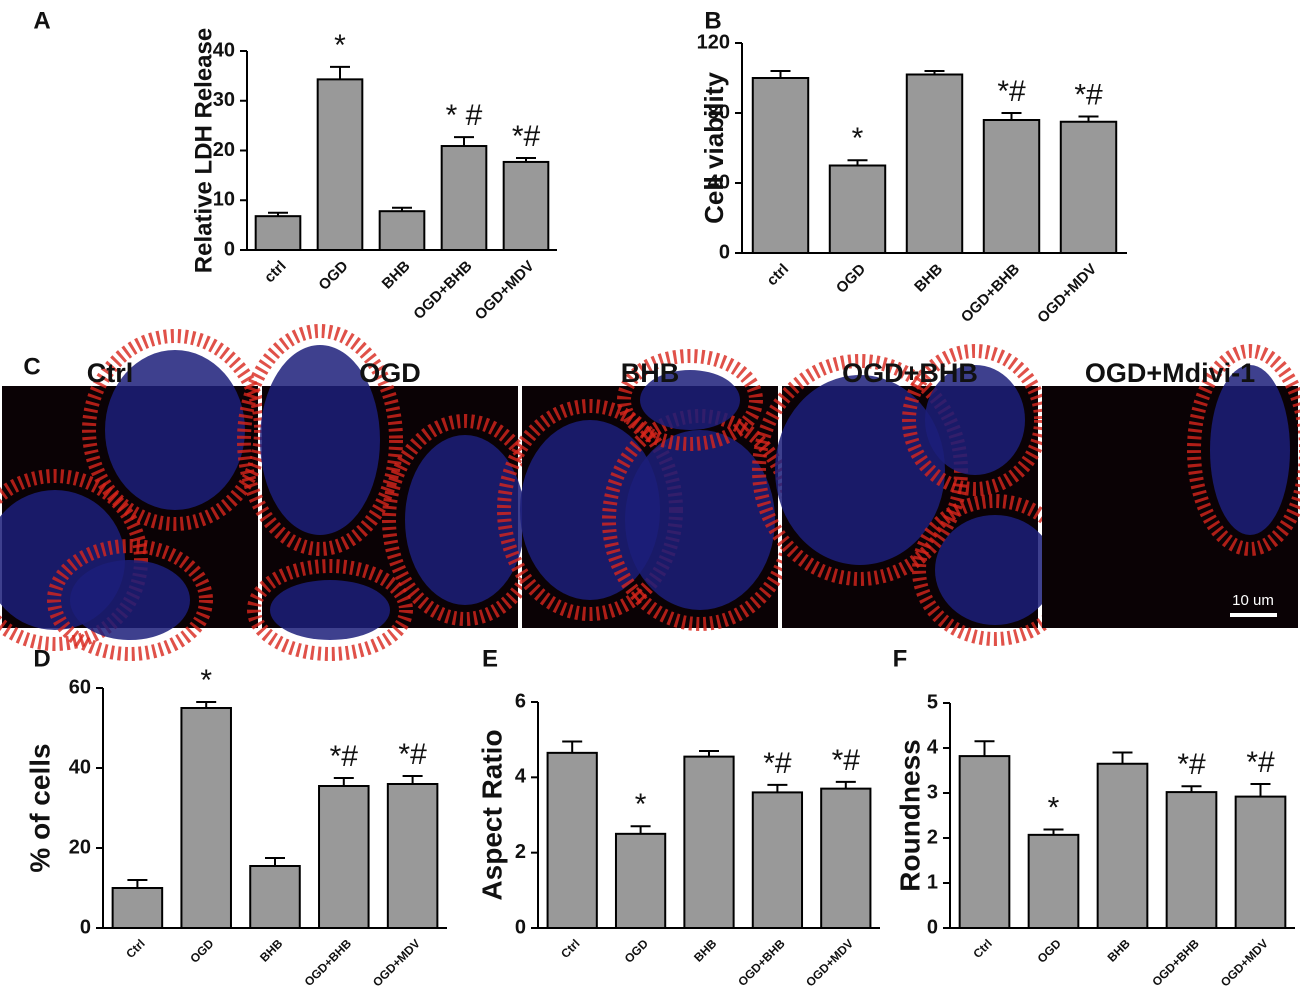  I want to click on y-tick-label: 60, so click(80, 687).